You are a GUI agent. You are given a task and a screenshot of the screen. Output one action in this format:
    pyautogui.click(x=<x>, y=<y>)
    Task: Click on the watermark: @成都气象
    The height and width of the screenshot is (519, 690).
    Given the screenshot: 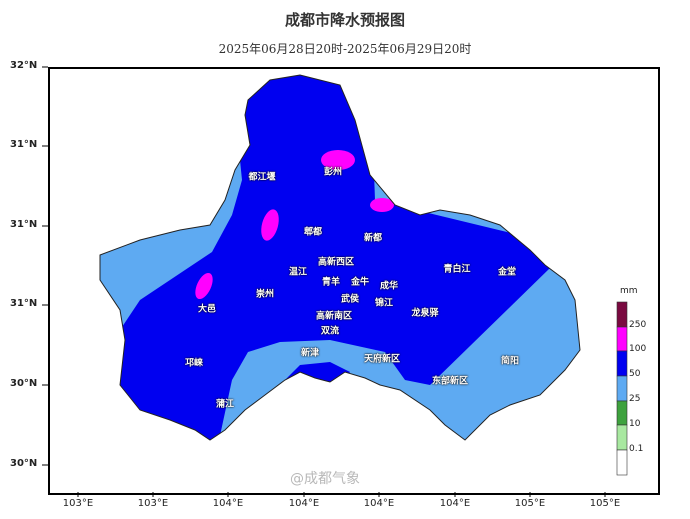 What is the action you would take?
    pyautogui.click(x=325, y=479)
    